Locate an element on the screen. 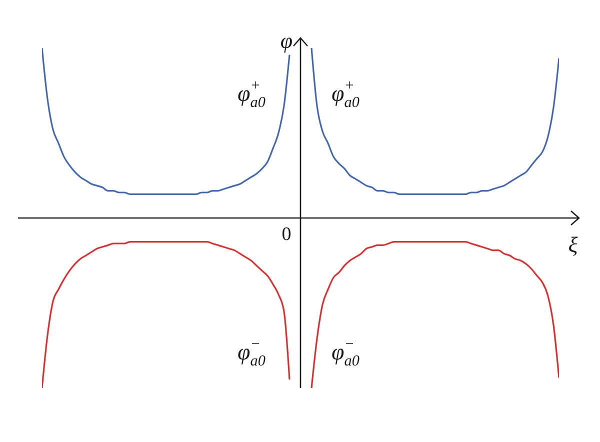 Image resolution: width=600 pixels, height=442 pixels. annotation: 0 is located at coordinates (287, 234).